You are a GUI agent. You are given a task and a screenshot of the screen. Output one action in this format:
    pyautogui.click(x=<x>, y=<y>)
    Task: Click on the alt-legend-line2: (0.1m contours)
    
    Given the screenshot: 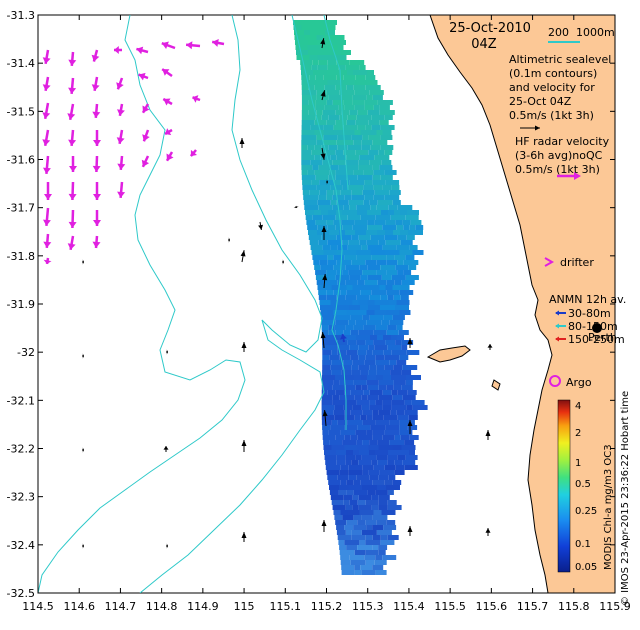 What is the action you would take?
    pyautogui.click(x=553, y=73)
    